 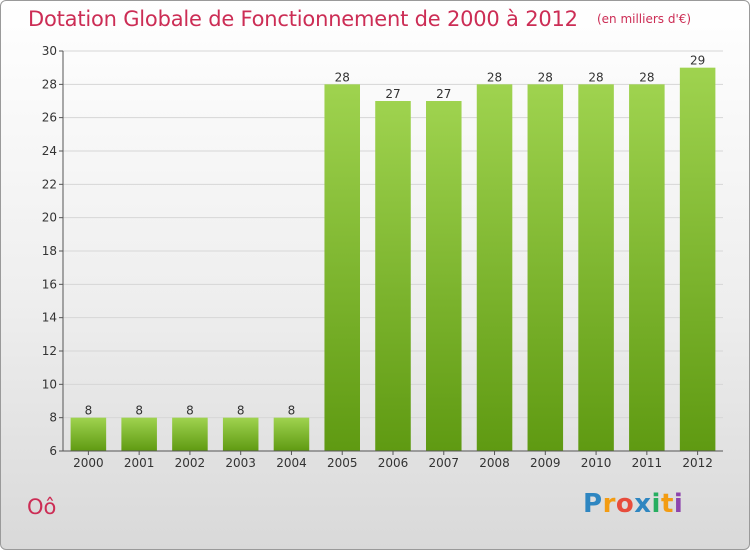 I want to click on logo-letter: P, so click(x=593, y=504).